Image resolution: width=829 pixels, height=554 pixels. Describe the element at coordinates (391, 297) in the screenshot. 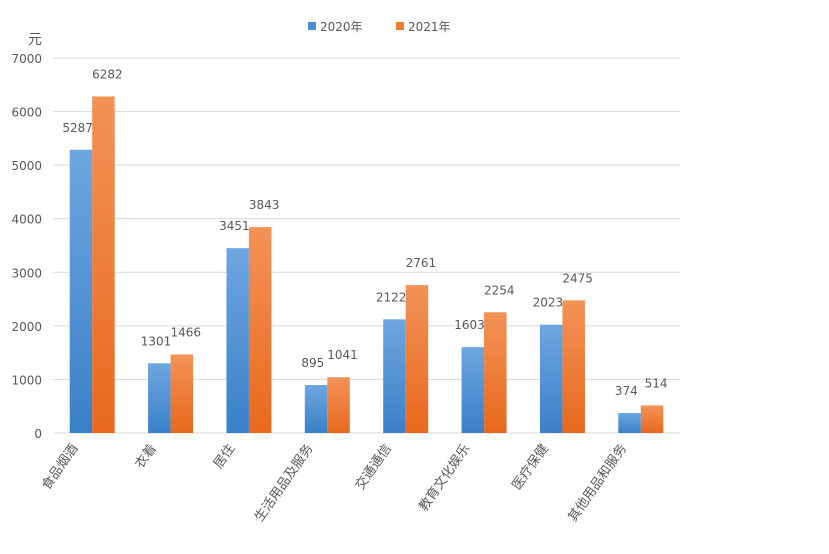

I see `data-label: 2122` at that location.